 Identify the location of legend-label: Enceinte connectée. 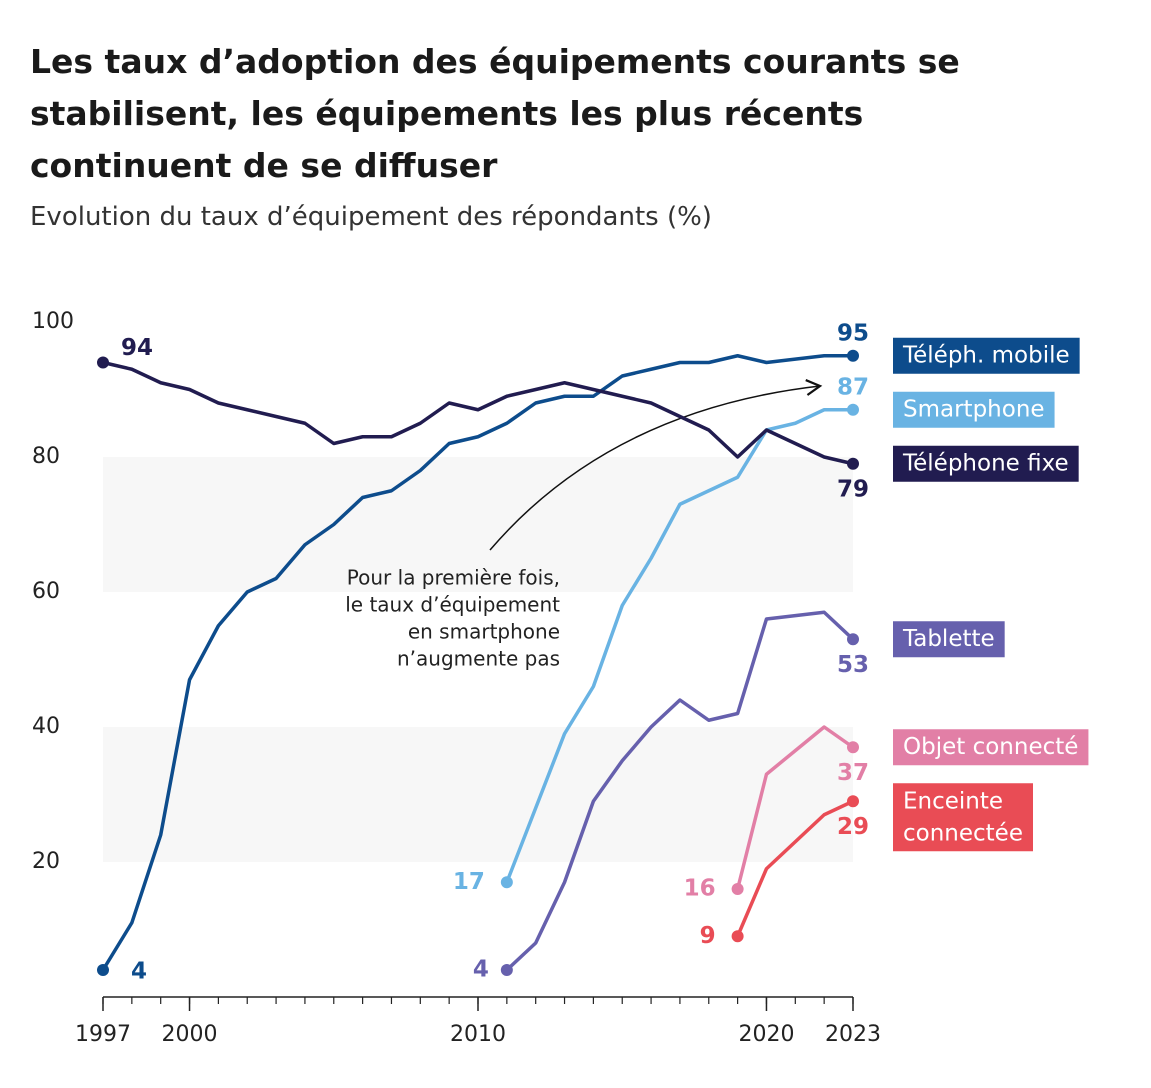
(963, 817).